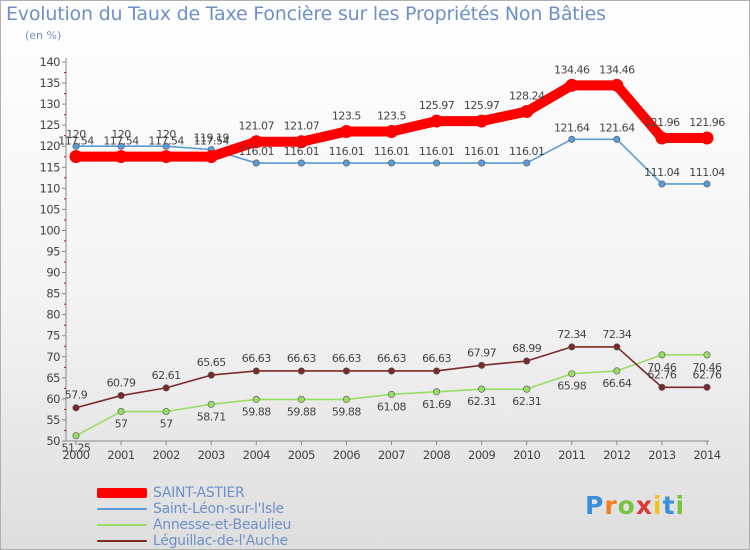 Image resolution: width=750 pixels, height=550 pixels. I want to click on logo-letter: r, so click(611, 505).